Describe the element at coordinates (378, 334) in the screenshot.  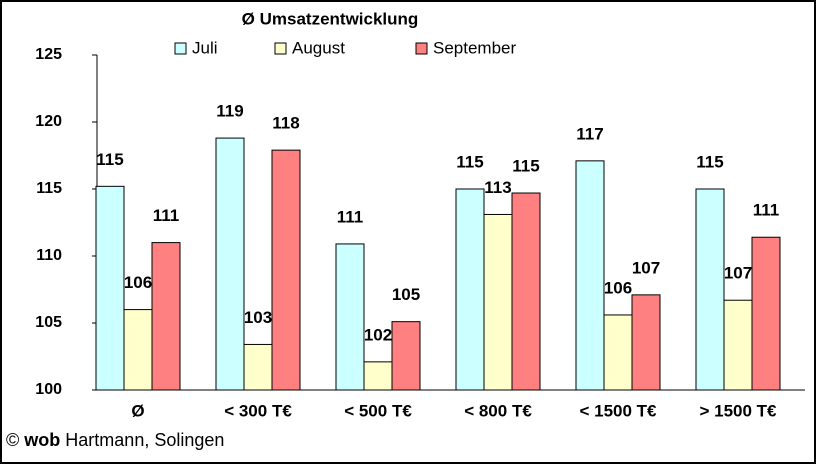
I see `data-label: 102` at that location.